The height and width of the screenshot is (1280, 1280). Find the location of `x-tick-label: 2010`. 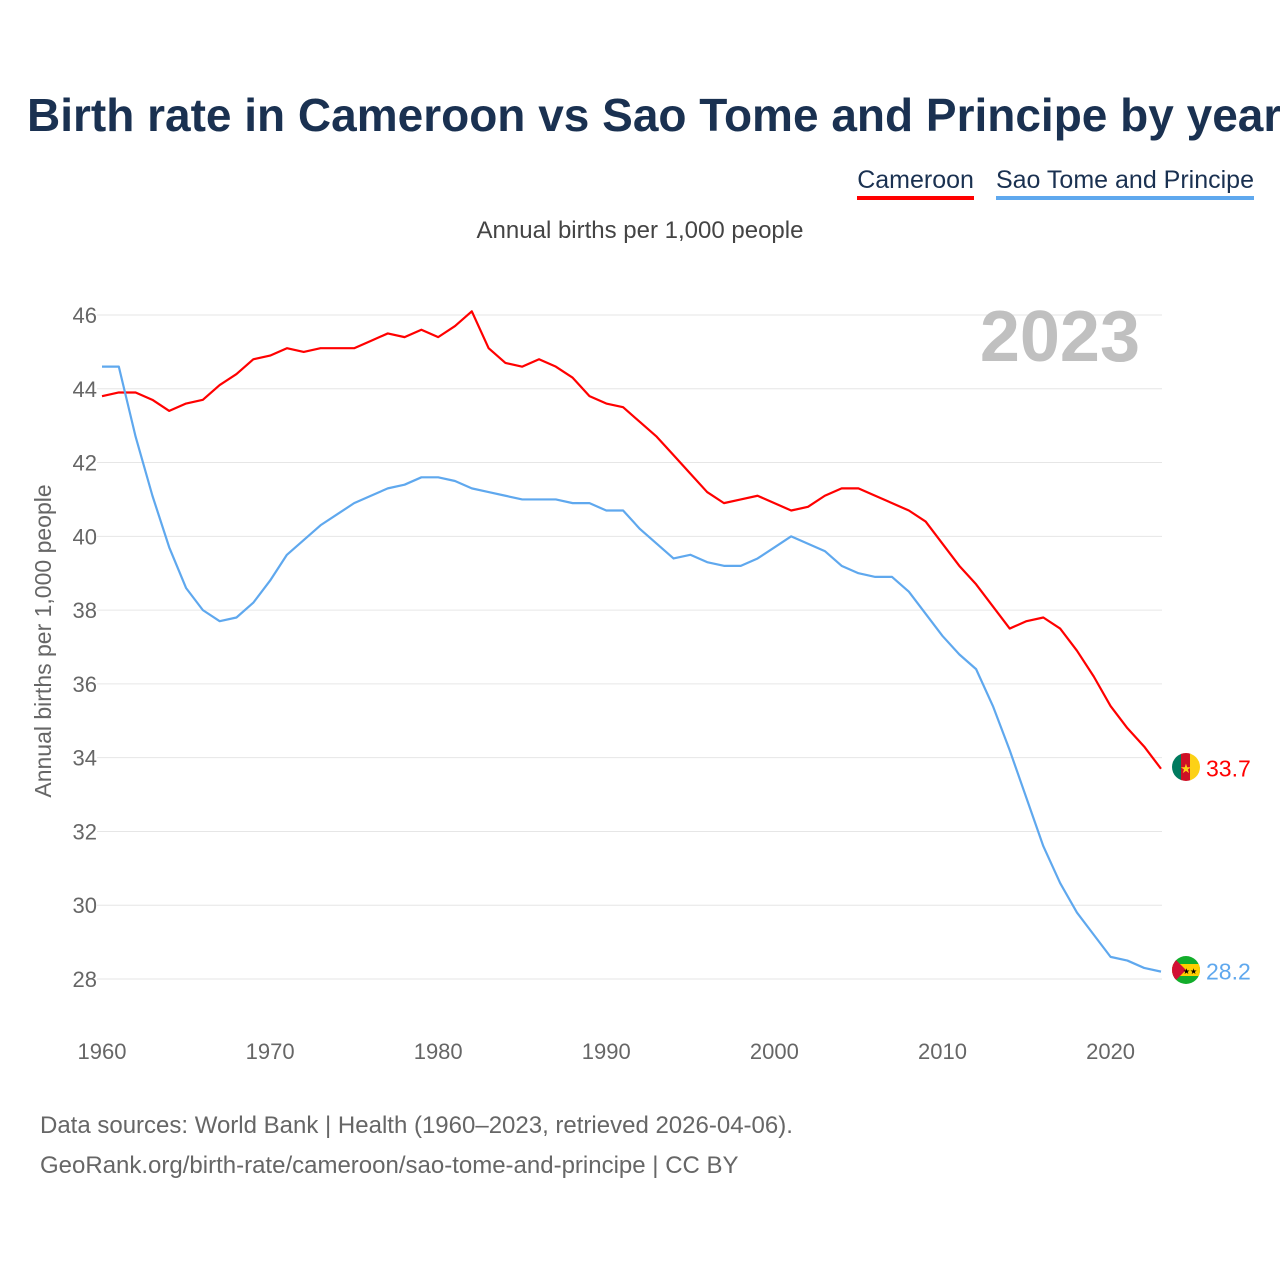

x-tick-label: 2010 is located at coordinates (942, 1051).